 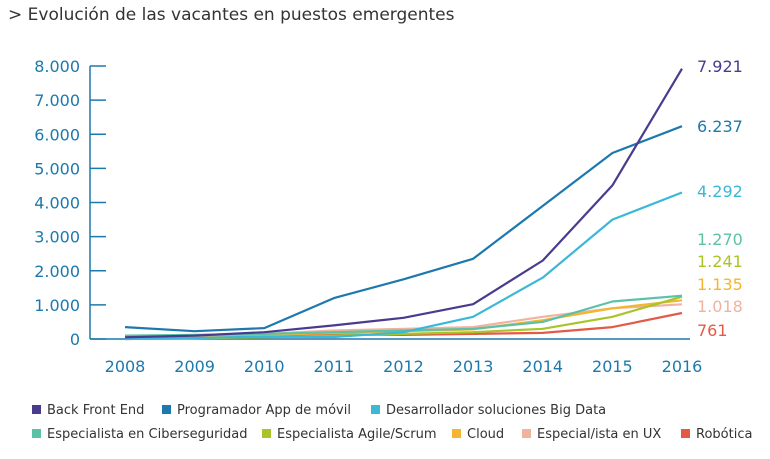 I want to click on y-tick-label: 1.000, so click(x=57, y=305).